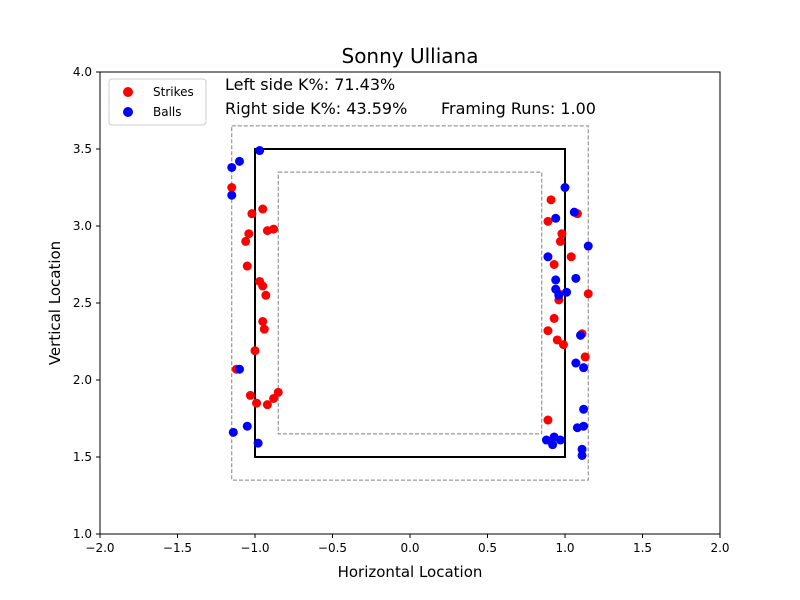 The image size is (800, 600). I want to click on framing-runs-annotation: Framing Runs: 1.00, so click(518, 108).